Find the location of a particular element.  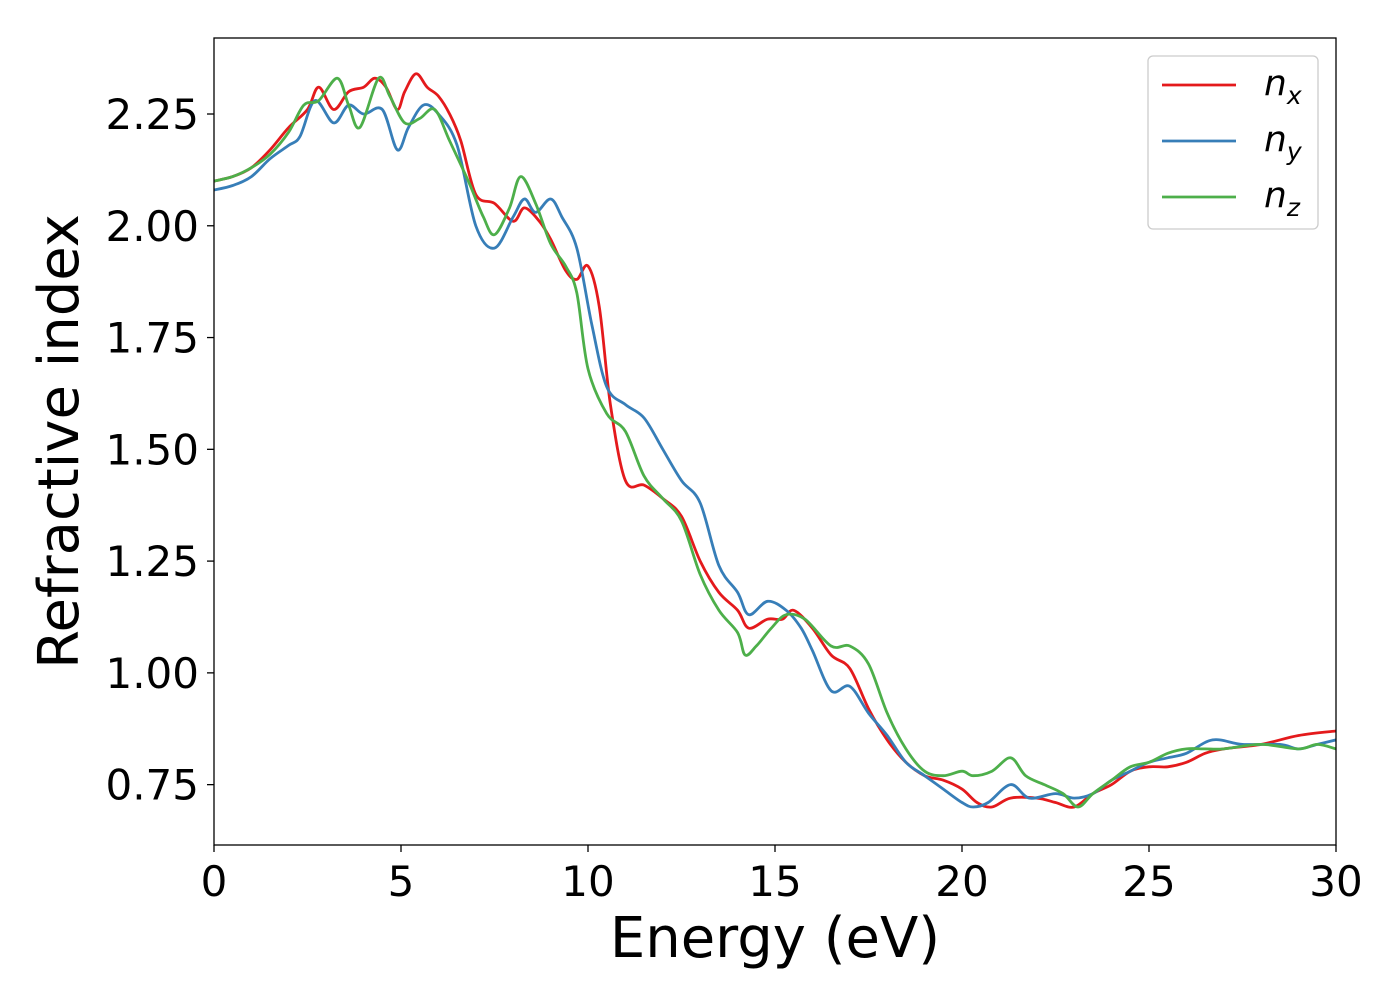

legend-label-x: nx is located at coordinates (1283, 86).